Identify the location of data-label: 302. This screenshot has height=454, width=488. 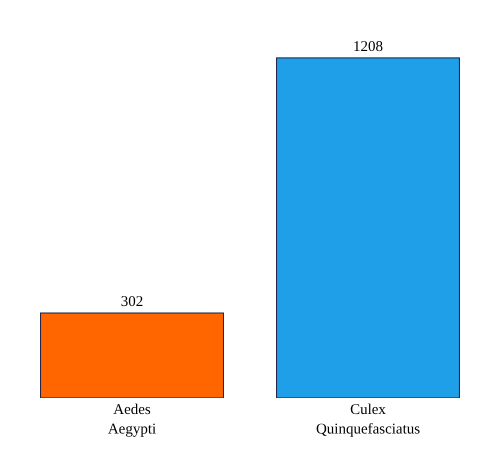
(132, 302).